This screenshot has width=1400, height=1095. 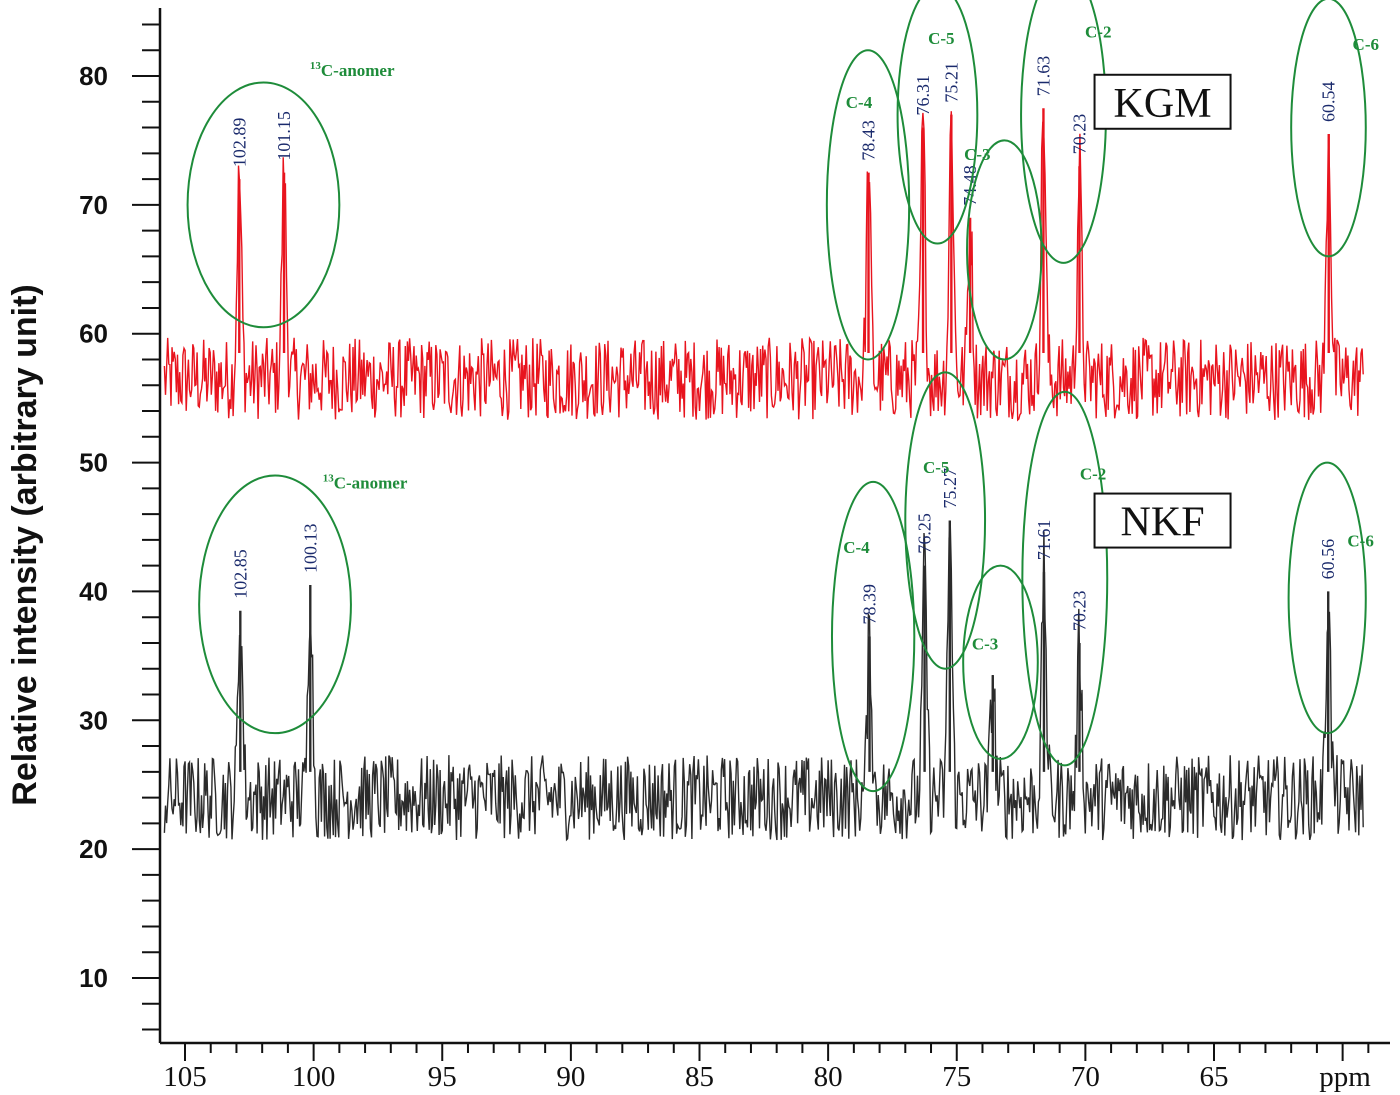 What do you see at coordinates (93, 978) in the screenshot?
I see `y-tick-label: 10` at bounding box center [93, 978].